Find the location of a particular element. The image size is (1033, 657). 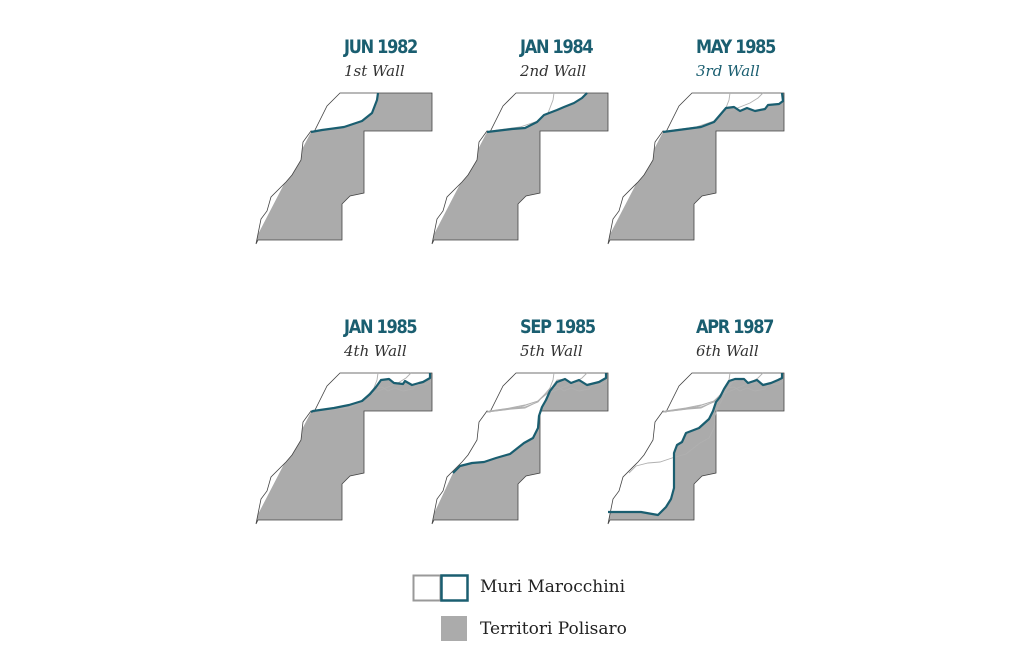

map-panel-6: APR 1987 6th Wall is located at coordinates (696, 437).